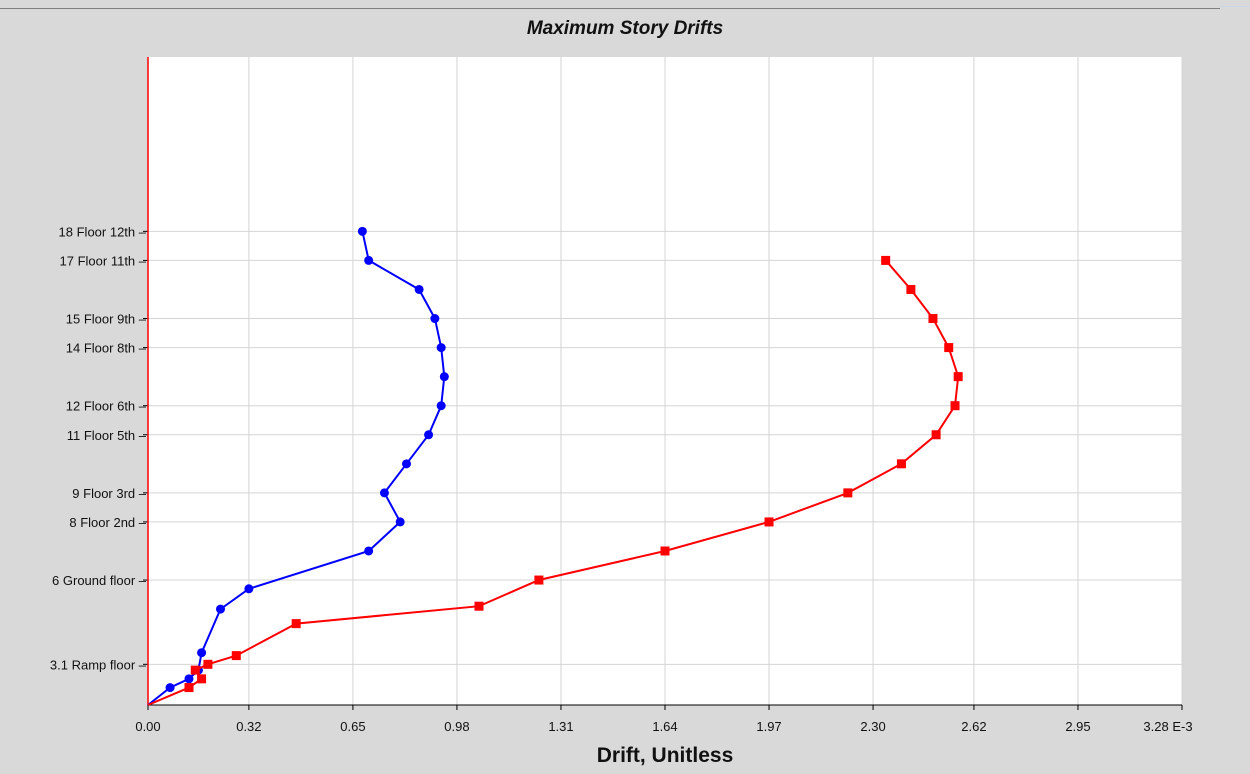 The height and width of the screenshot is (774, 1250). What do you see at coordinates (248, 726) in the screenshot?
I see `x-tick-label: 0.32` at bounding box center [248, 726].